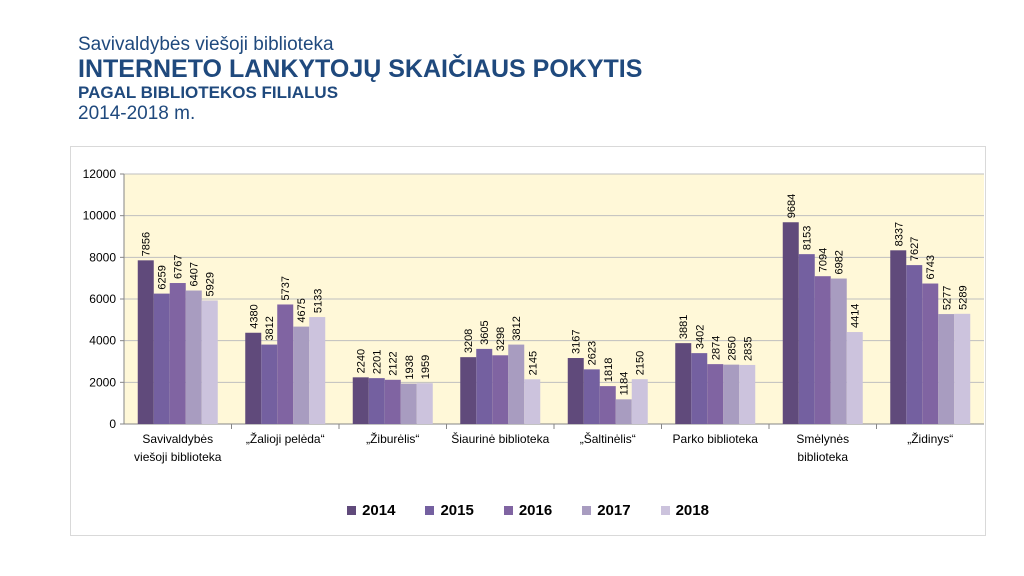 The height and width of the screenshot is (576, 1024). I want to click on data-label: 8153, so click(808, 238).